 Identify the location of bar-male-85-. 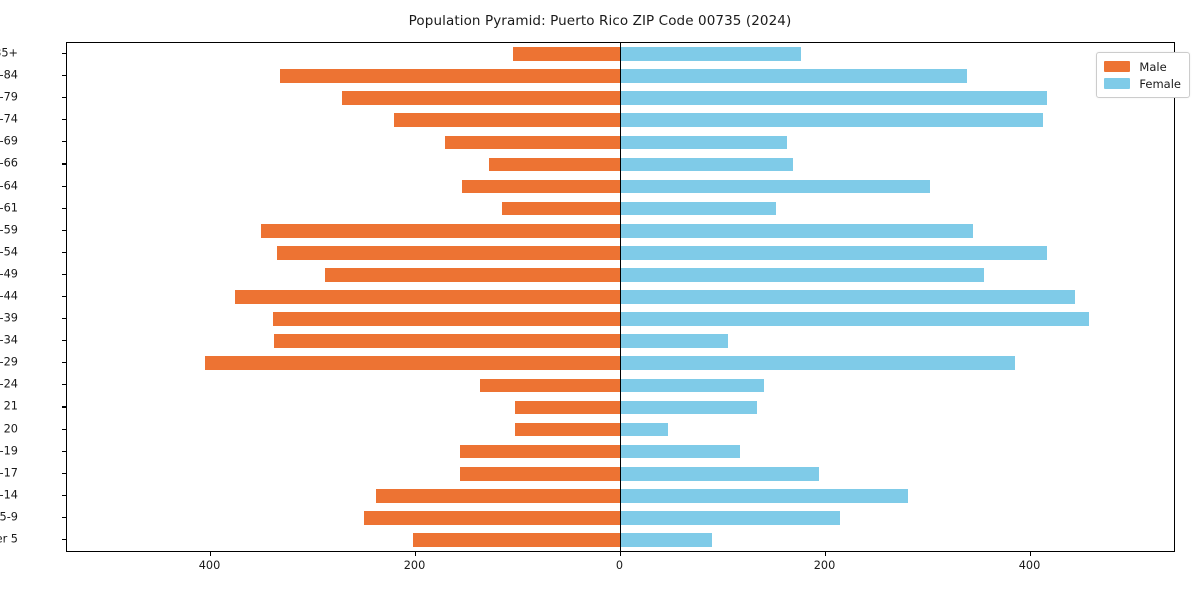
(566, 54).